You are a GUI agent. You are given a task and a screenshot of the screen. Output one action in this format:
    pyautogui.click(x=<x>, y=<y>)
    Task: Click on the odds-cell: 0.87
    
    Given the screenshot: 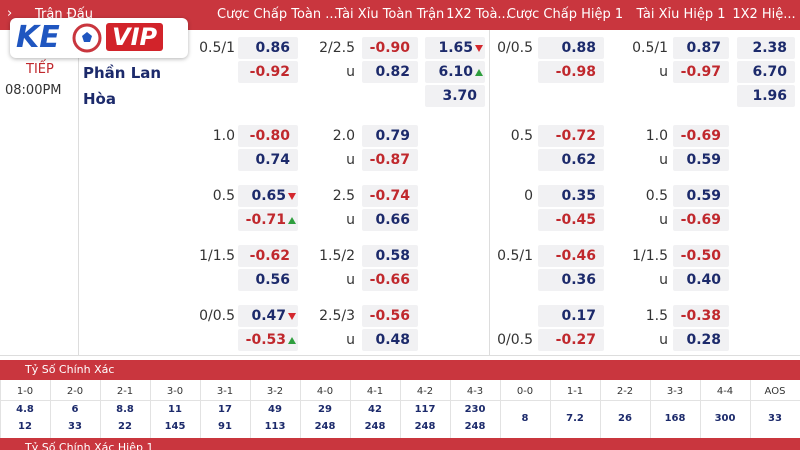 What is the action you would take?
    pyautogui.click(x=701, y=48)
    